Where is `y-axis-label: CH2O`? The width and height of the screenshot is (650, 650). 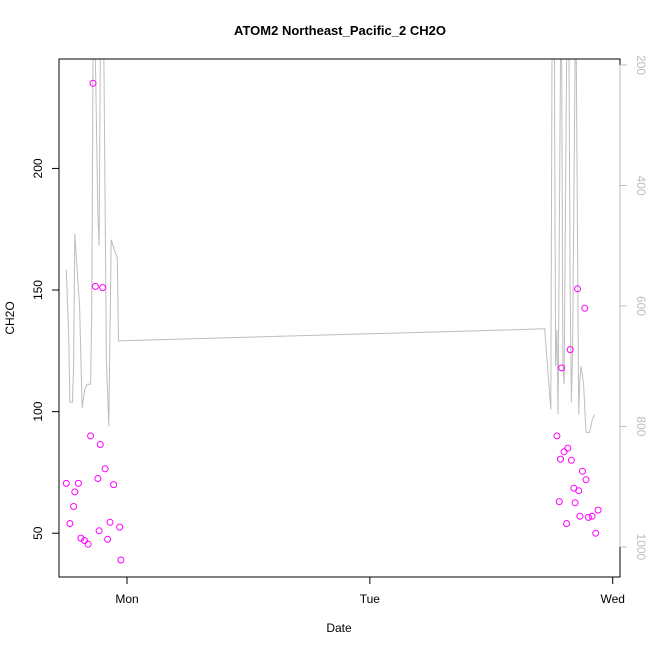
y-axis-label: CH2O is located at coordinates (10, 317).